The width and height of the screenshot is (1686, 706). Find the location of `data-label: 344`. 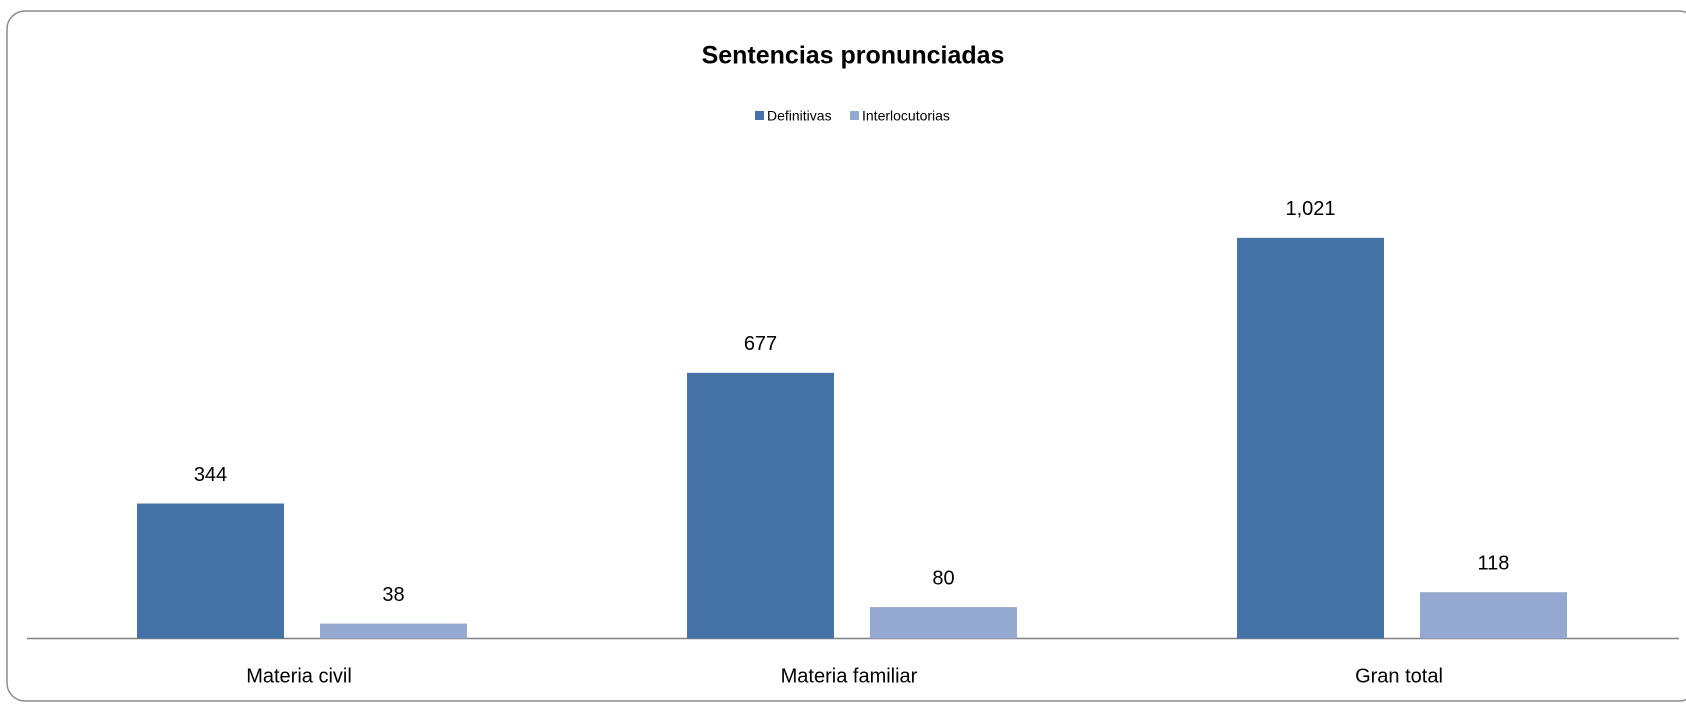

data-label: 344 is located at coordinates (210, 475).